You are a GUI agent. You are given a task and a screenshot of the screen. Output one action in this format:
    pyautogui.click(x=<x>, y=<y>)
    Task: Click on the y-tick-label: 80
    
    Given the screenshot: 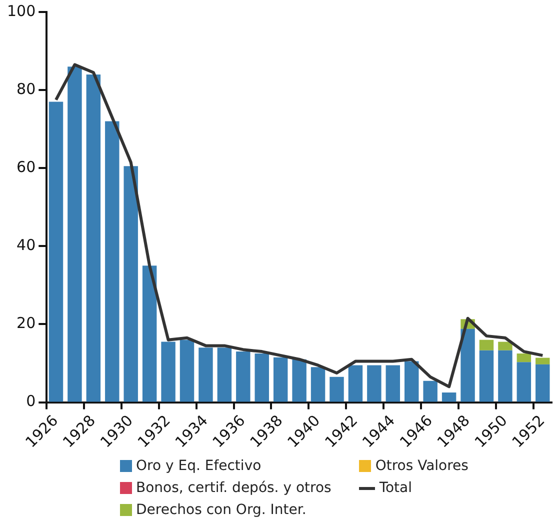 What is the action you would take?
    pyautogui.click(x=26, y=89)
    